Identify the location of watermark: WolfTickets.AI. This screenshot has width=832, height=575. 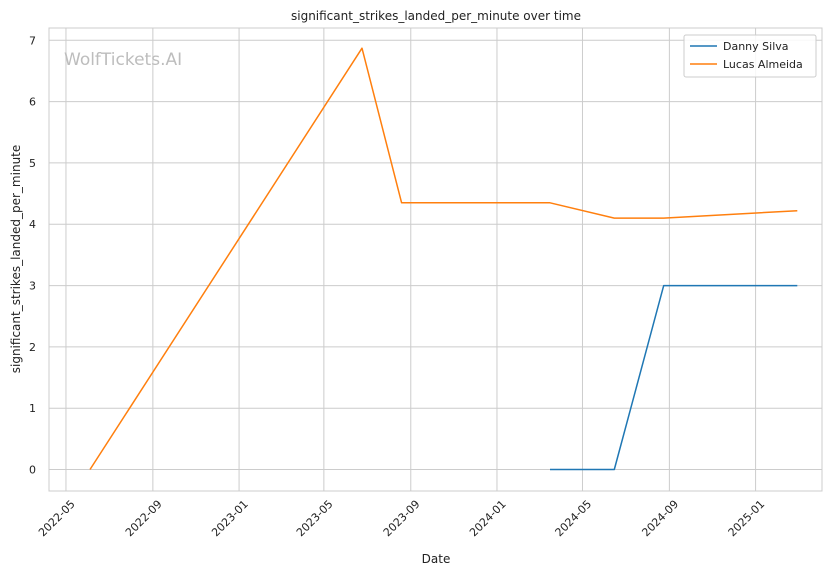
(123, 60).